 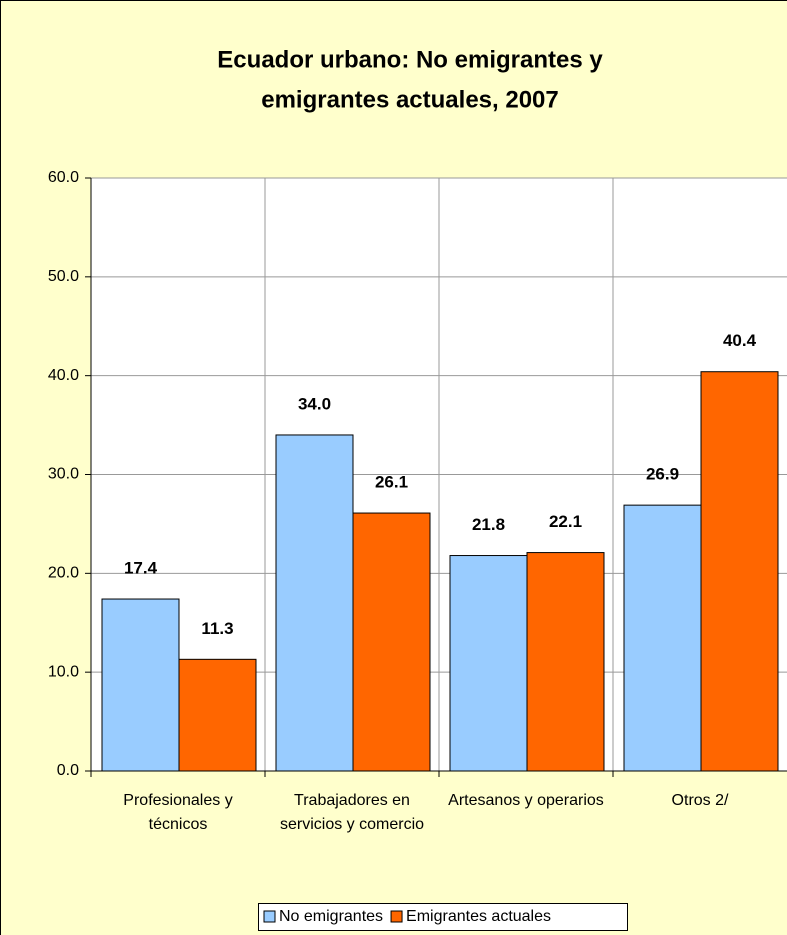 I want to click on y-tick-label: 10.0, so click(x=63, y=671).